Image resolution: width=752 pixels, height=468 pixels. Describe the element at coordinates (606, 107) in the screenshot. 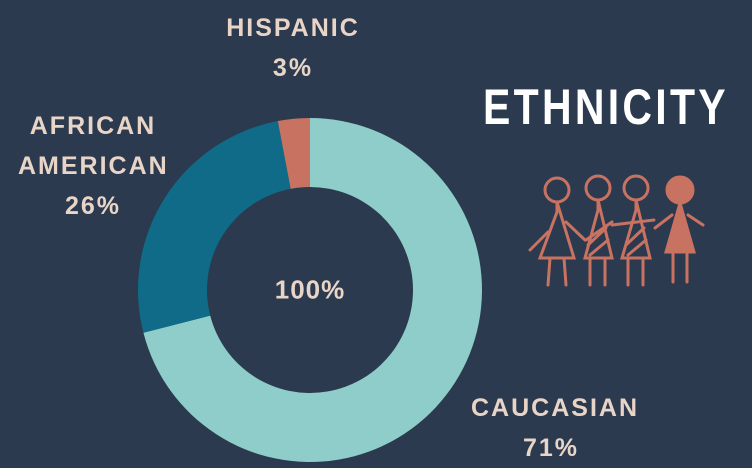

I see `chart-title: ETHNICITY` at that location.